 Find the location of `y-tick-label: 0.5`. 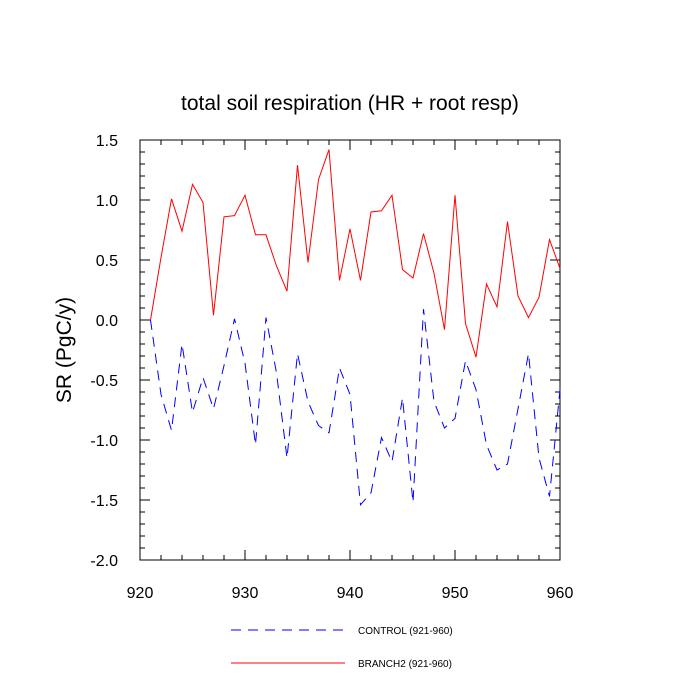

y-tick-label: 0.5 is located at coordinates (107, 261).